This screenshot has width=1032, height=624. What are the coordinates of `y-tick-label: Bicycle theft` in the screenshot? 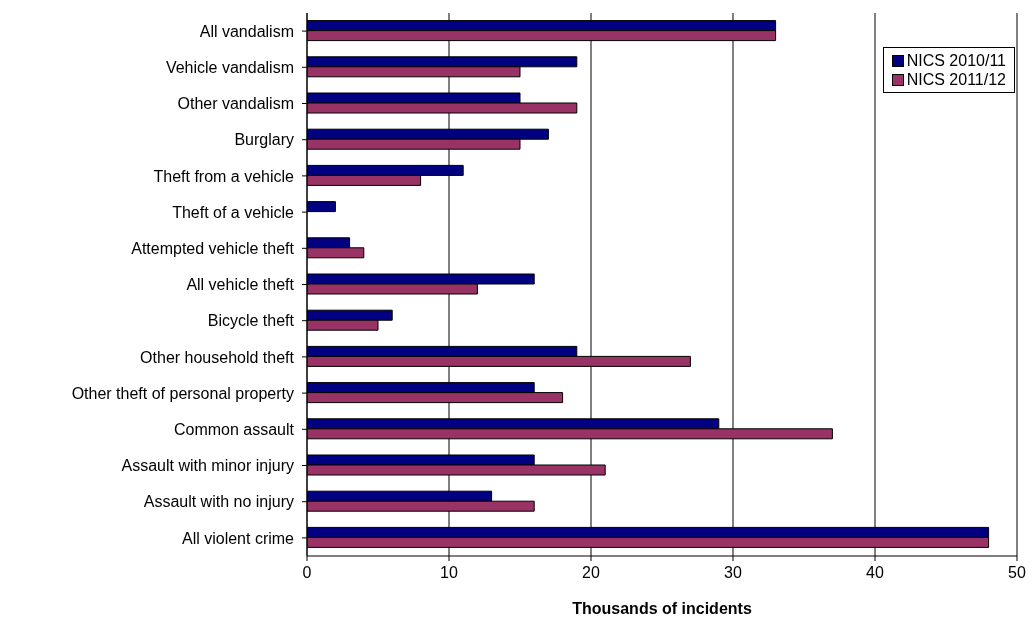 It's located at (251, 321).